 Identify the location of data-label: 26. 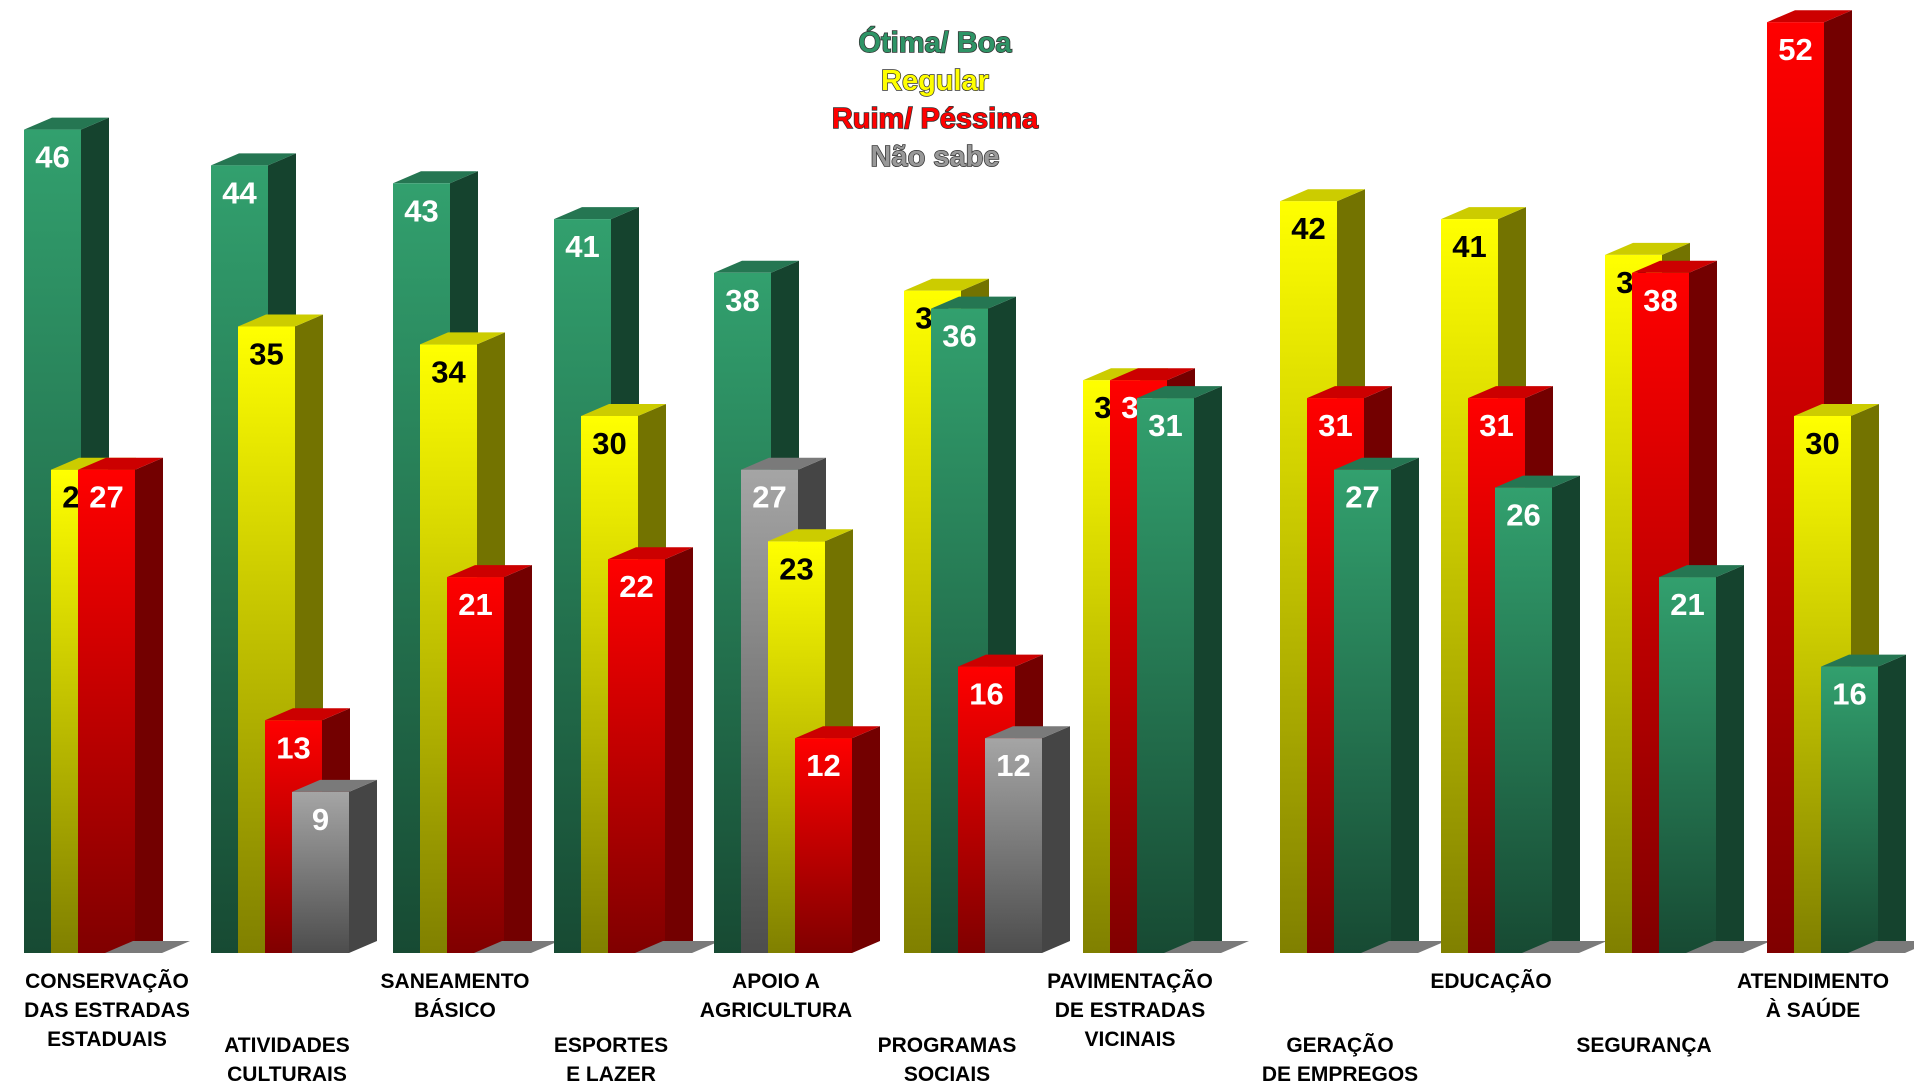
(1523, 515).